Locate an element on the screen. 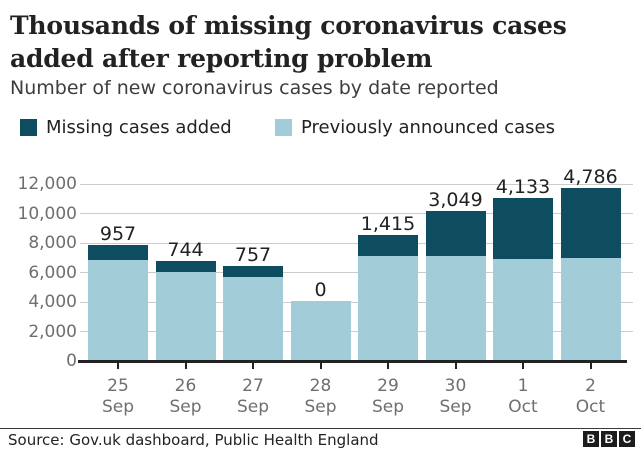 This screenshot has width=641, height=451. bbc-logo-box: C is located at coordinates (627, 439).